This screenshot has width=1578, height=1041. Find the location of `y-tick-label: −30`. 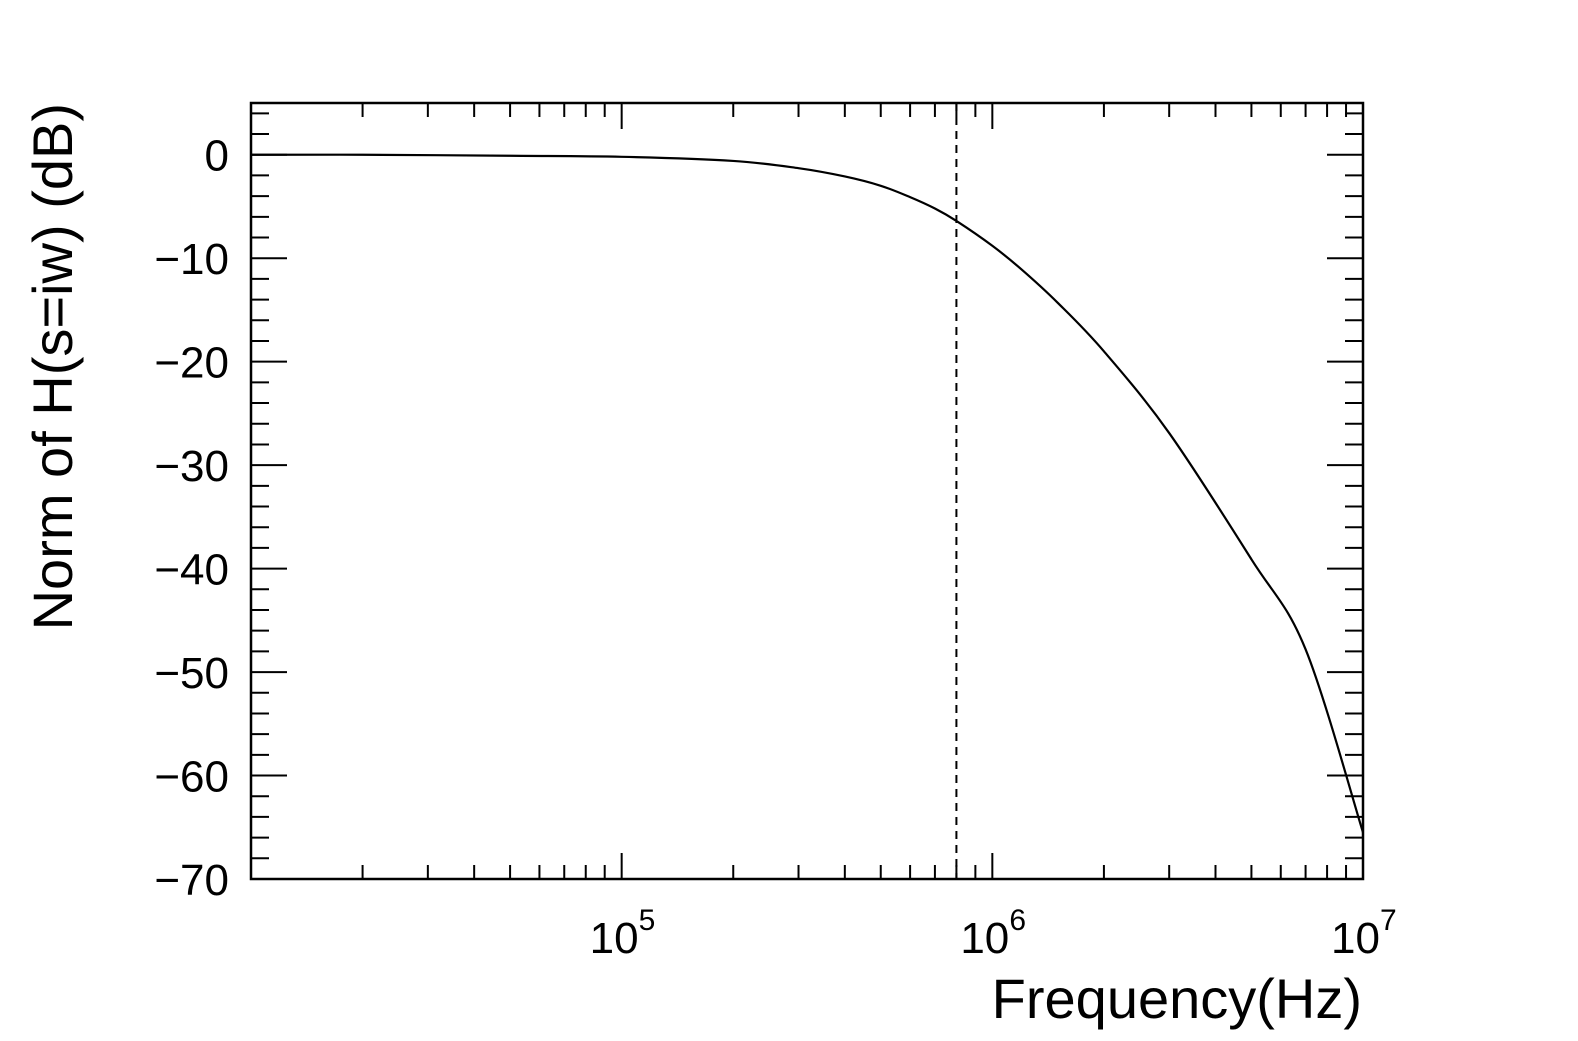

y-tick-label: −30 is located at coordinates (191, 466).